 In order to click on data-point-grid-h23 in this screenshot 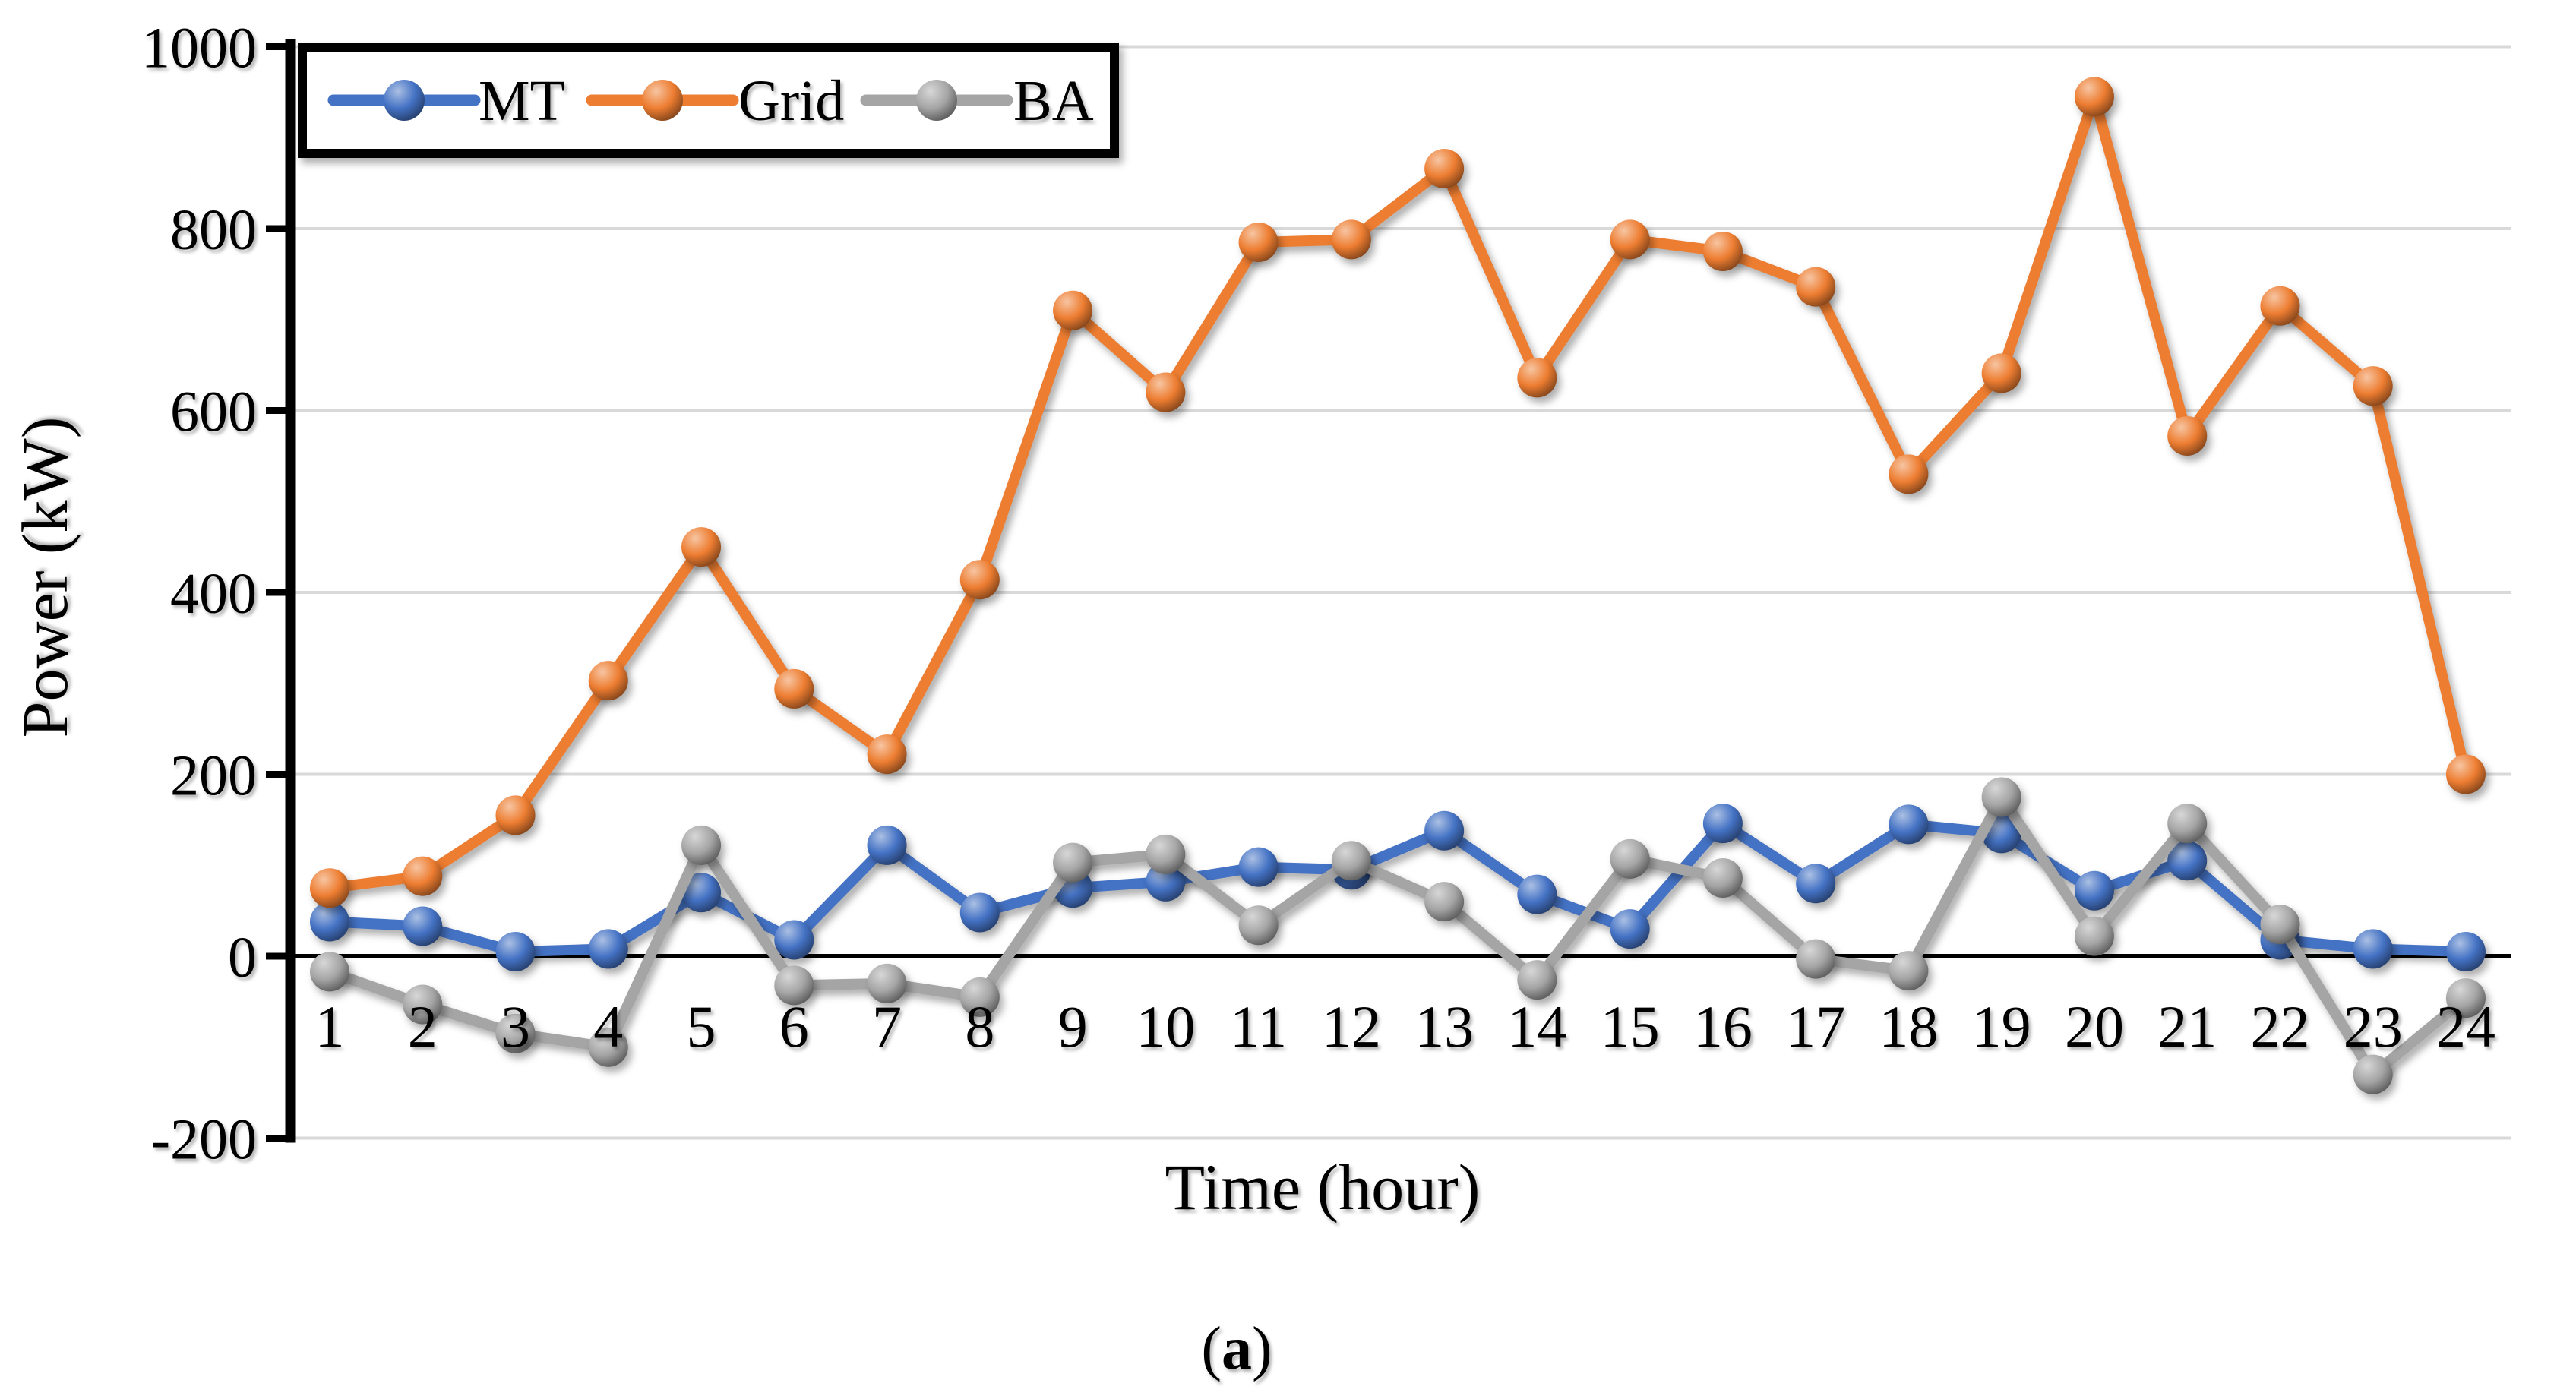, I will do `click(2373, 386)`.